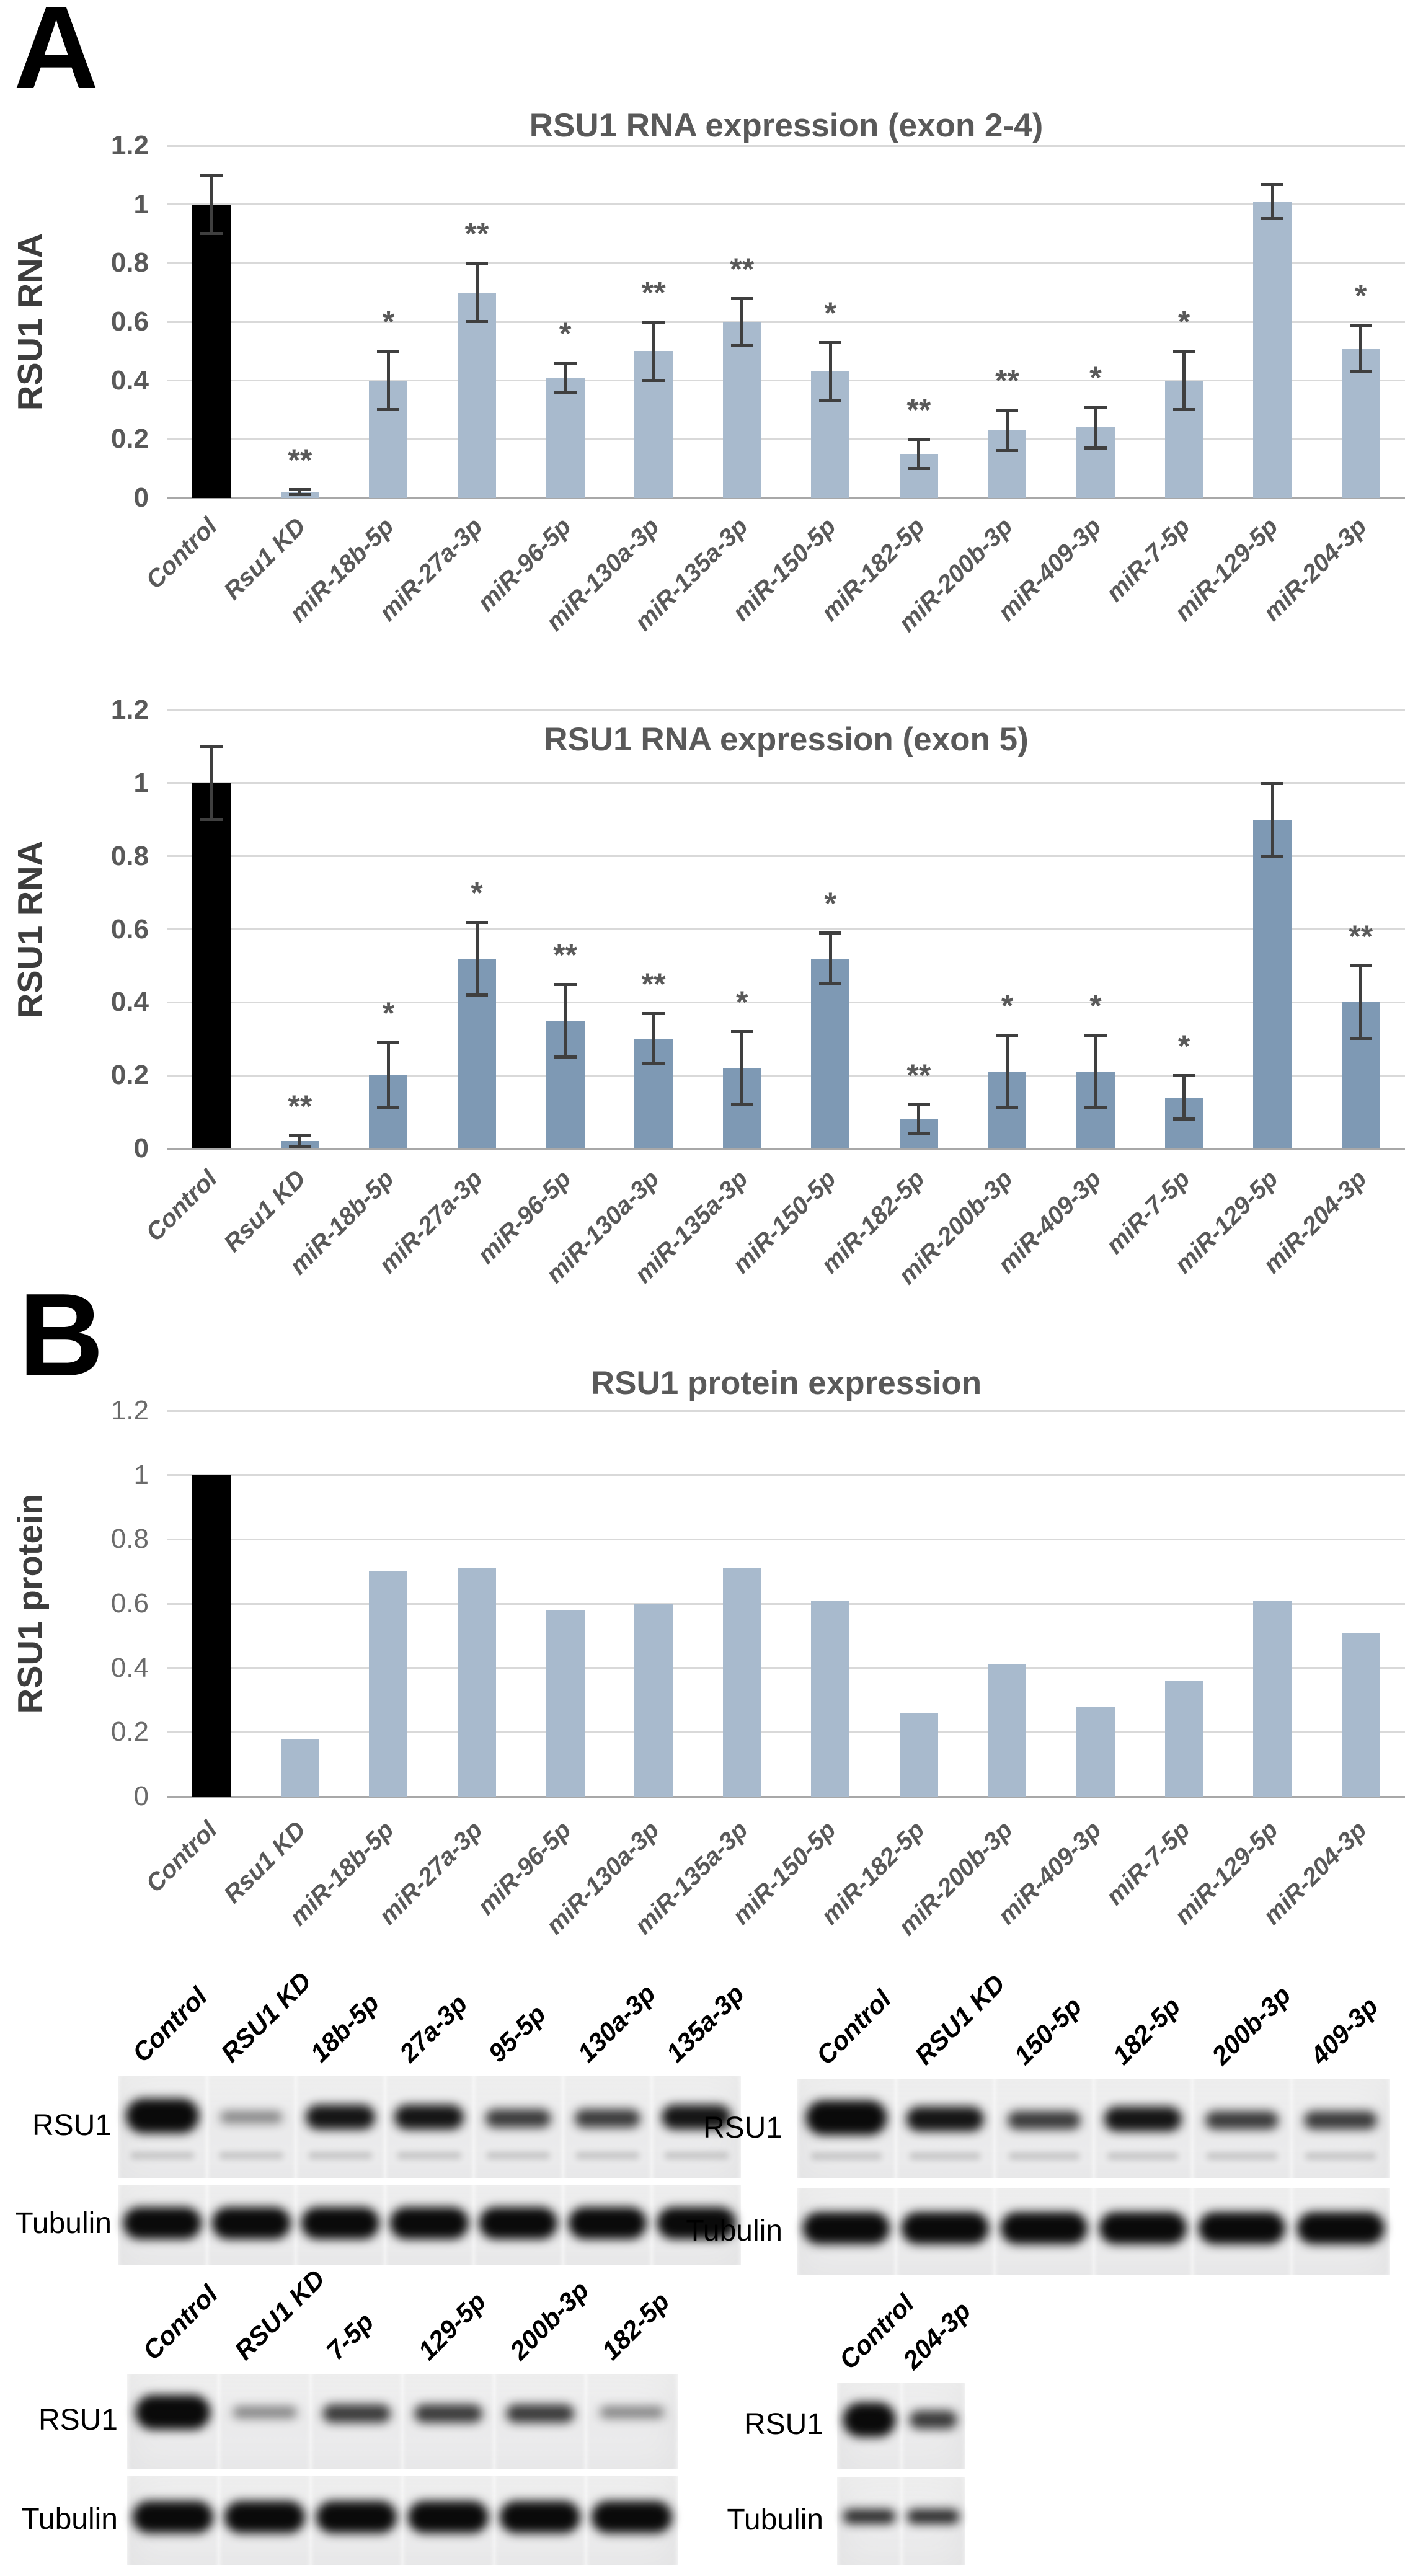  What do you see at coordinates (636, 2326) in the screenshot?
I see `lane-label: 182-5p` at bounding box center [636, 2326].